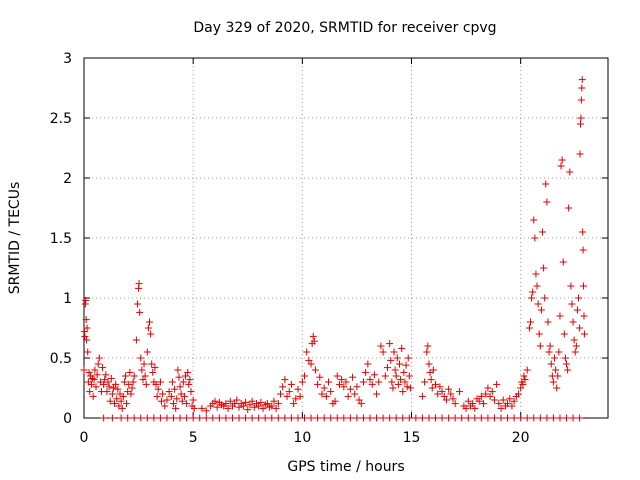 The height and width of the screenshot is (480, 640). I want to click on y-tick-label: 1.5, so click(61, 239).